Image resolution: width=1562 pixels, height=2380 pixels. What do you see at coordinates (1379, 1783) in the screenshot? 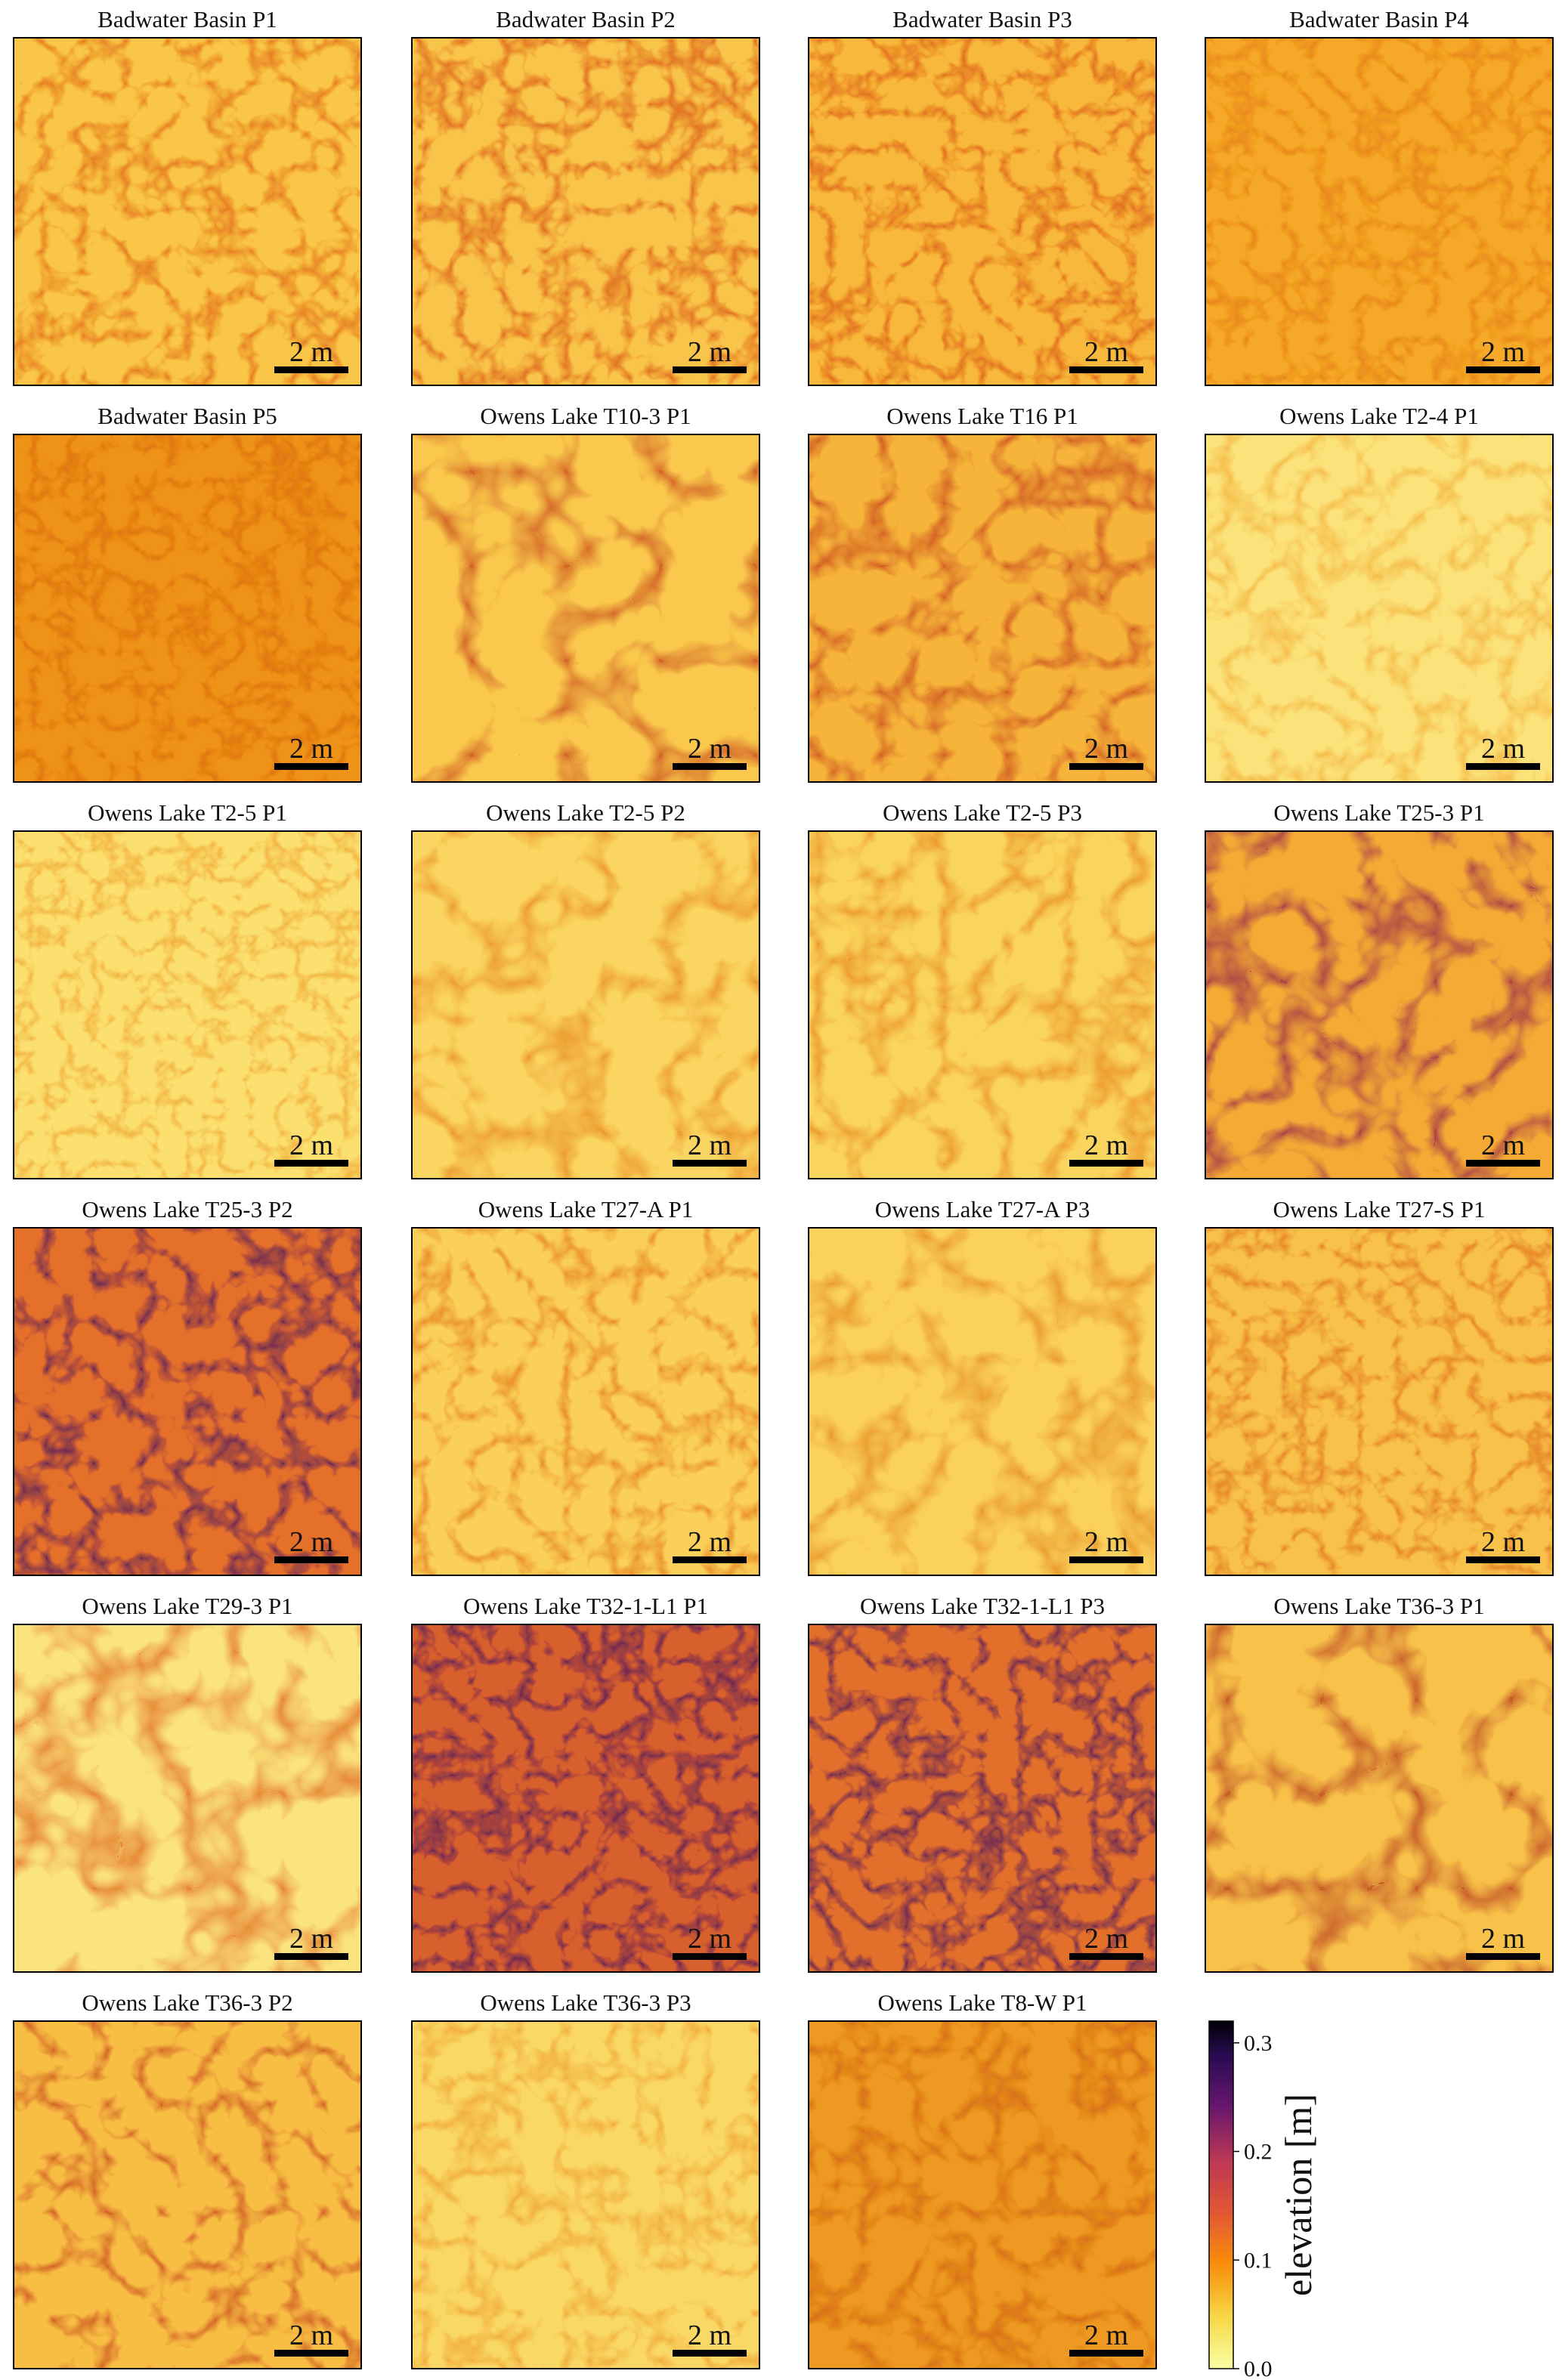
I see `panel: Owens Lake T36-3 P1 2 m` at bounding box center [1379, 1783].